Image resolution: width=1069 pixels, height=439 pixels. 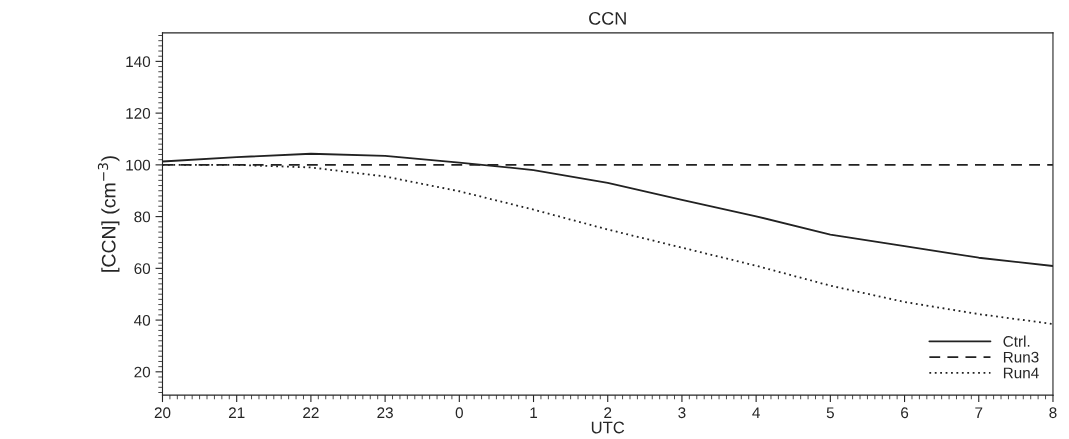 What do you see at coordinates (905, 413) in the screenshot?
I see `x-tick-label: 6` at bounding box center [905, 413].